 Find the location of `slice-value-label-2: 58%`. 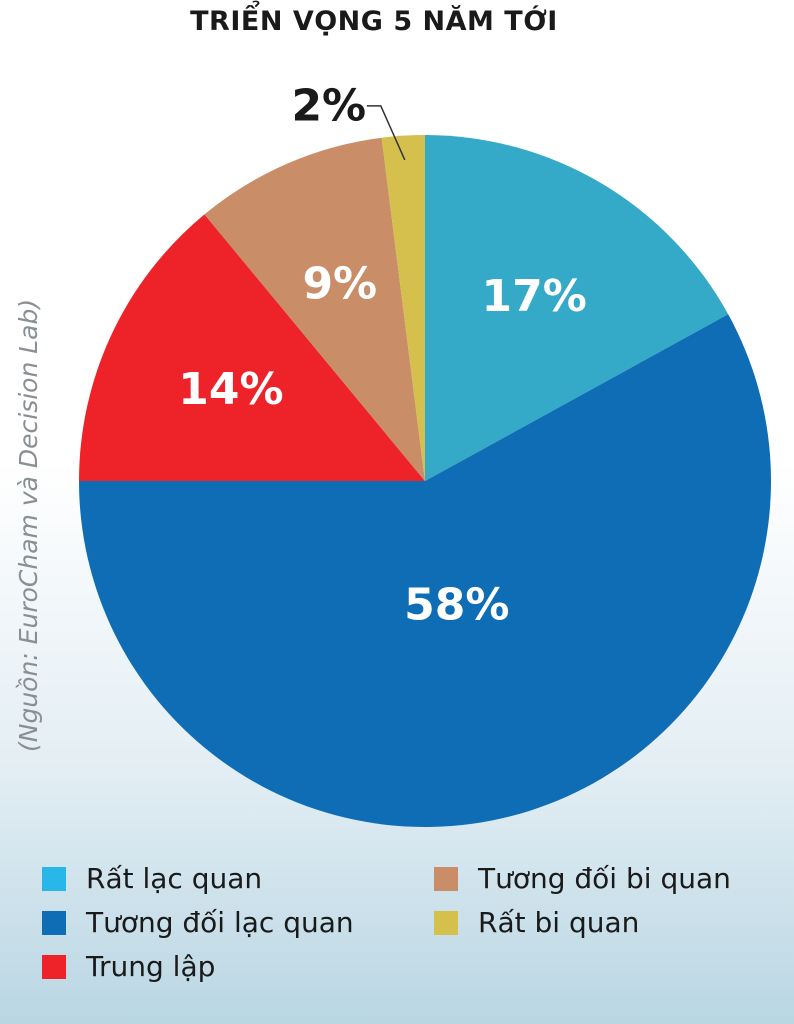

slice-value-label-2: 58% is located at coordinates (456, 605).